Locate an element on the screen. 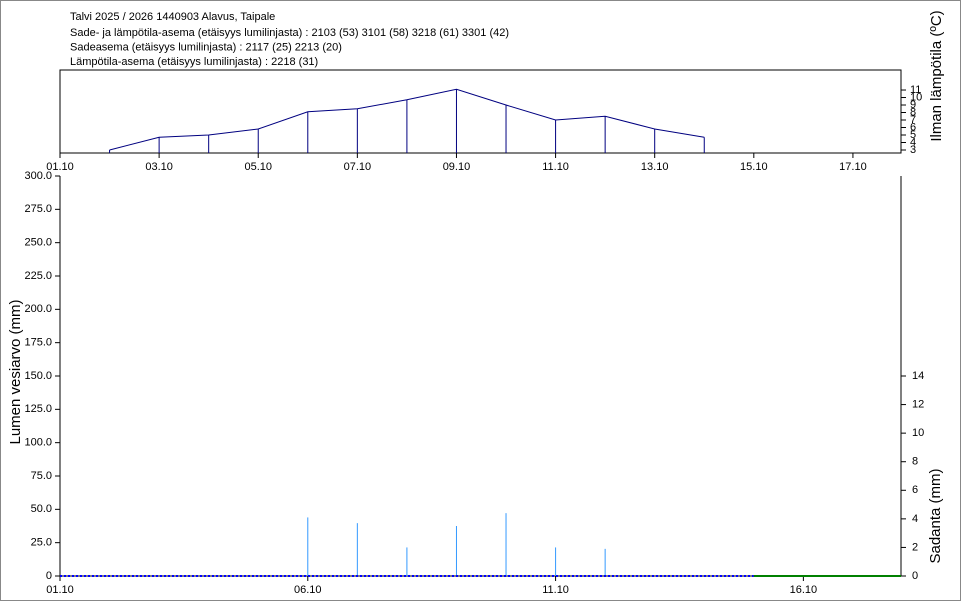 This screenshot has width=961, height=601. y2-tick-label: 8 is located at coordinates (915, 462).